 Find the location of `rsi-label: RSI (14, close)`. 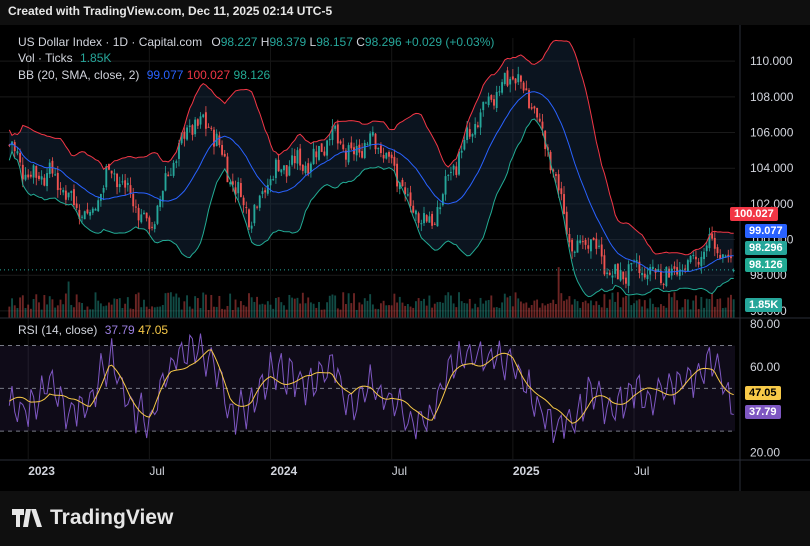

rsi-label: RSI (14, close) is located at coordinates (58, 330).